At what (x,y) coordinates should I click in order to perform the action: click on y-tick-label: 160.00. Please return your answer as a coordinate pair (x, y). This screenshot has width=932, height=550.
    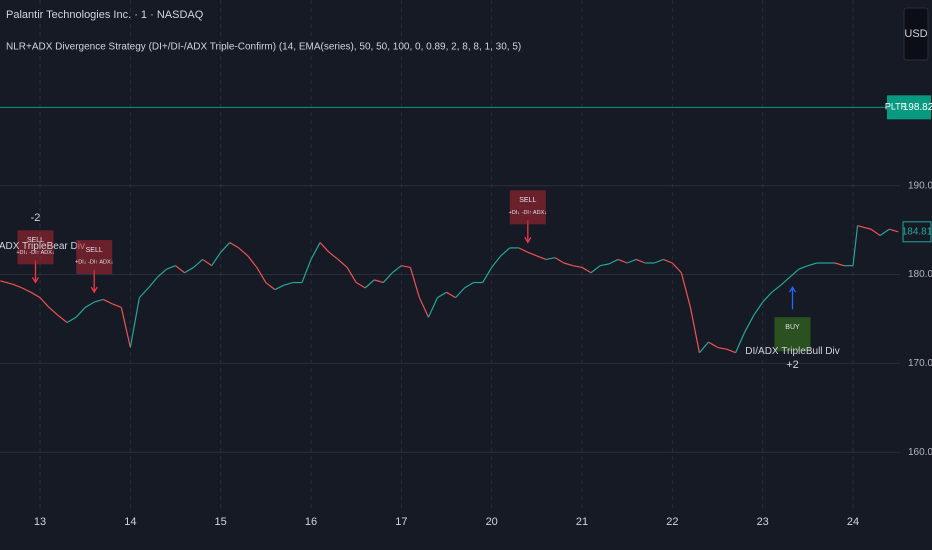
    Looking at the image, I should click on (920, 452).